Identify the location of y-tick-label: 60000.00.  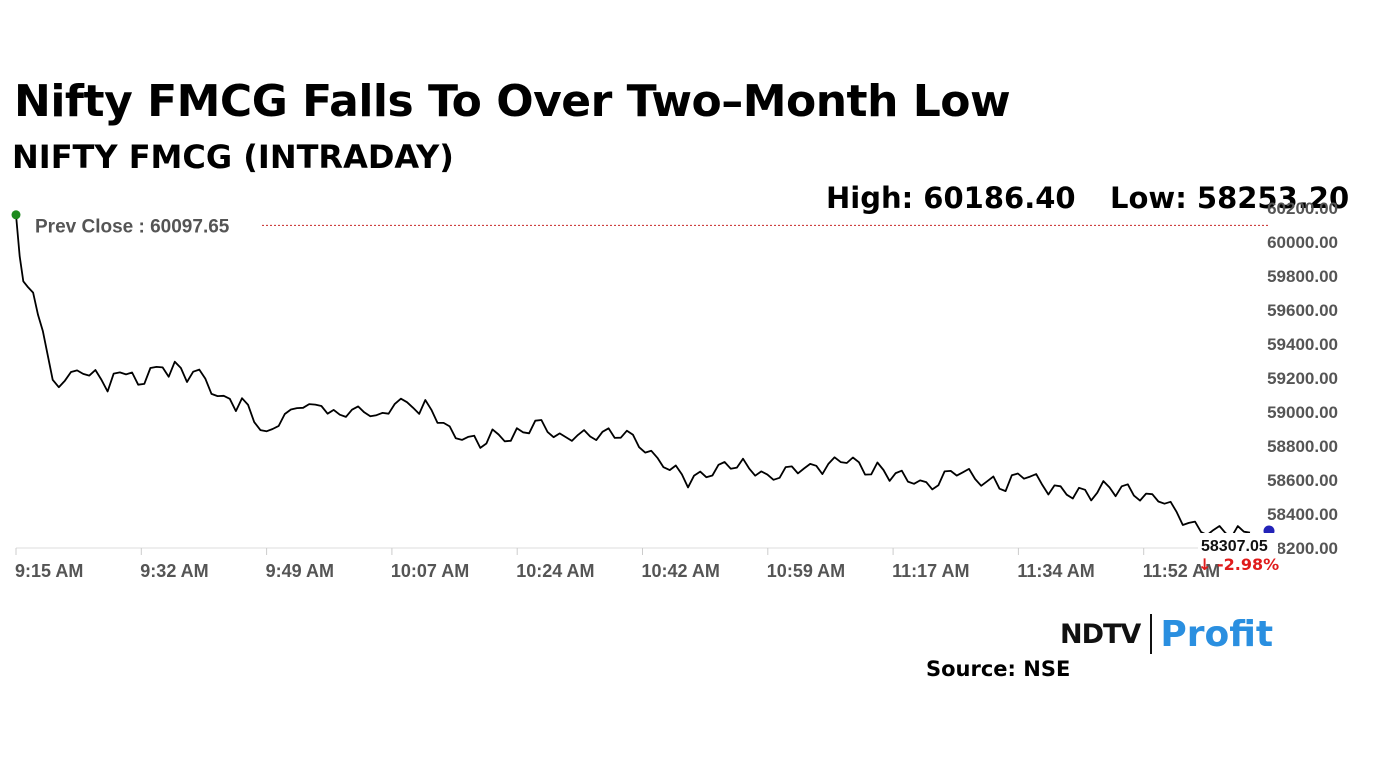
(1302, 242).